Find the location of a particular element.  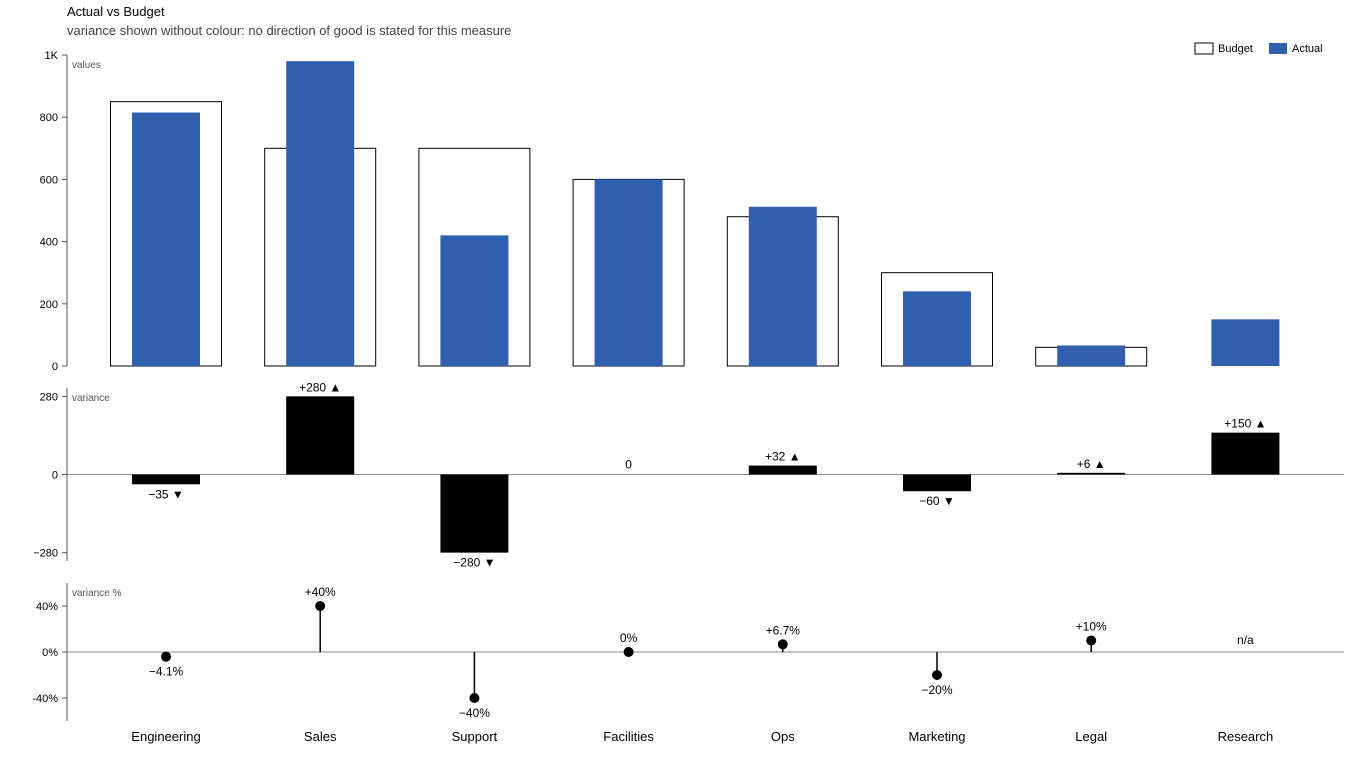

variance-pct-data-label: −4.1% is located at coordinates (166, 672).